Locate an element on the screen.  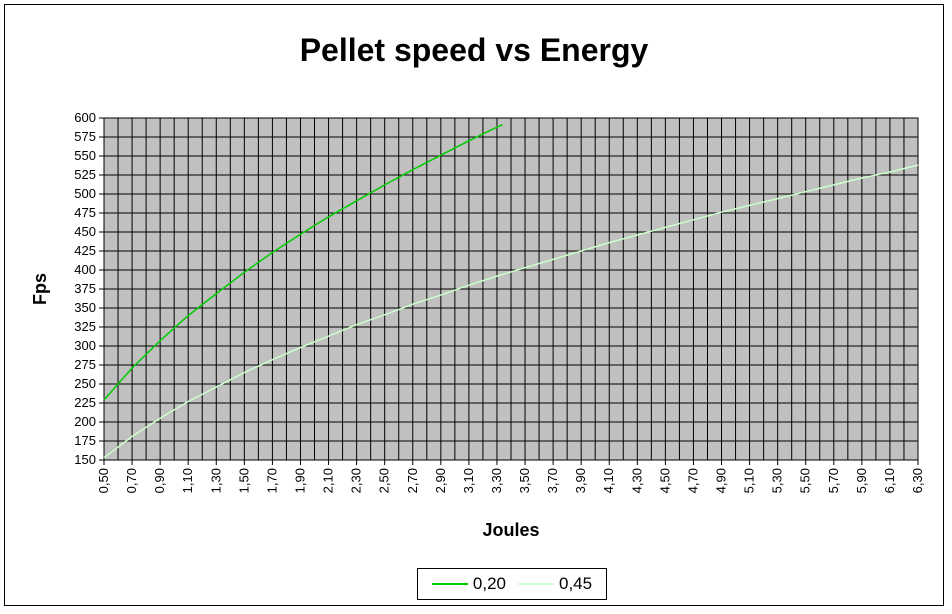
x-tick-label: 4,50 is located at coordinates (664, 480).